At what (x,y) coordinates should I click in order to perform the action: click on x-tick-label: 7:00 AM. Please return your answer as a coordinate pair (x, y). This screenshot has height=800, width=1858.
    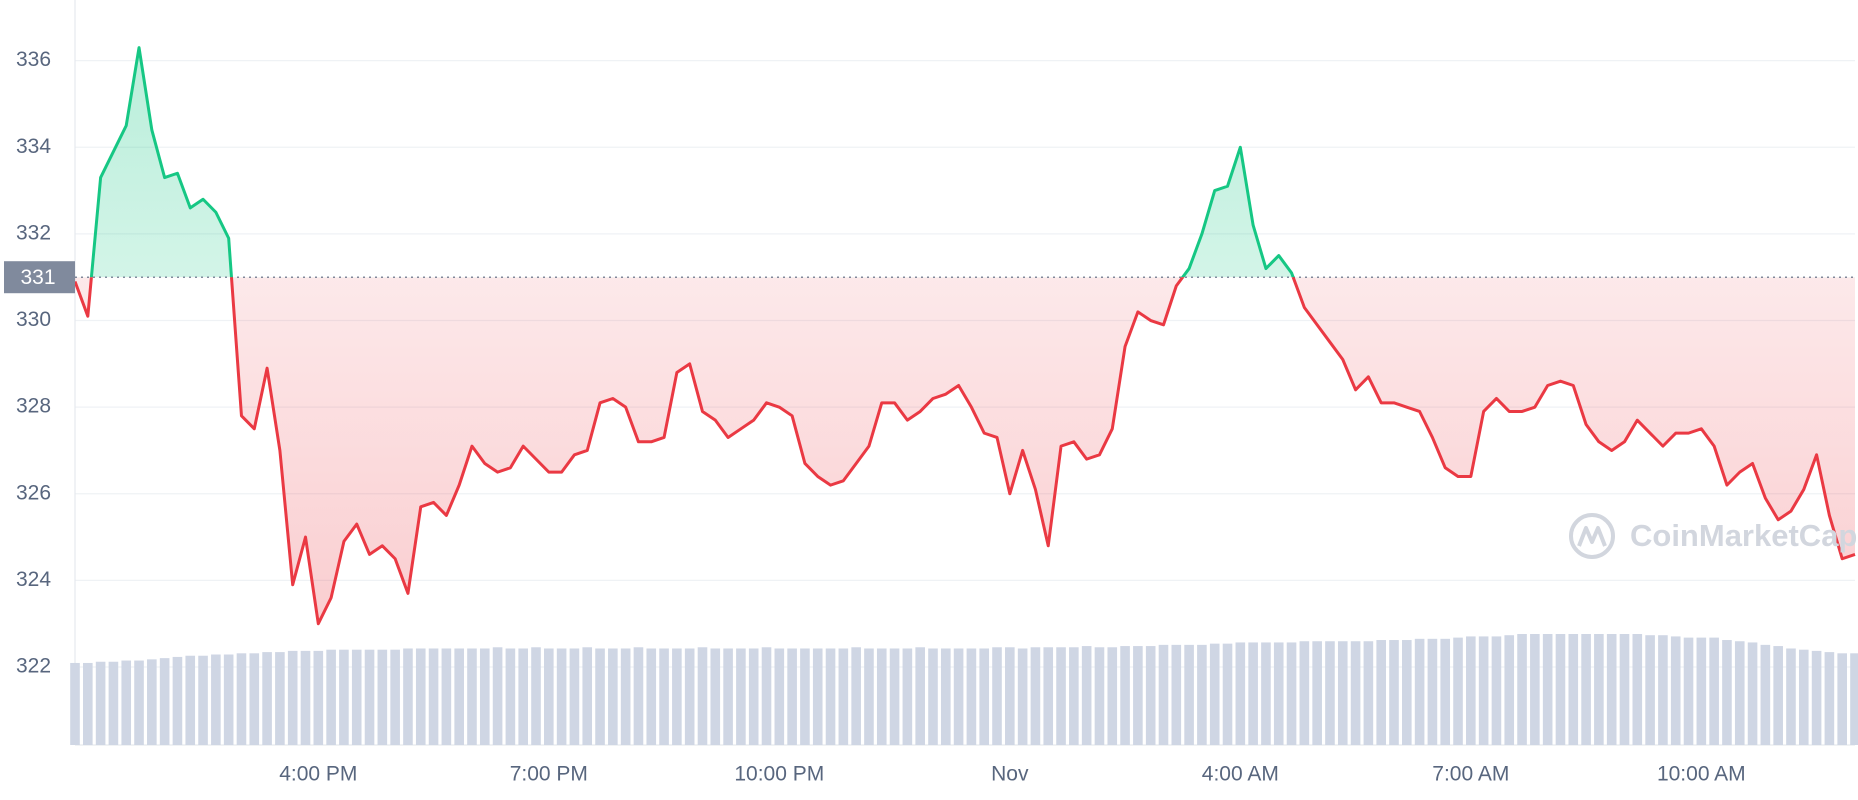
    Looking at the image, I should click on (1470, 774).